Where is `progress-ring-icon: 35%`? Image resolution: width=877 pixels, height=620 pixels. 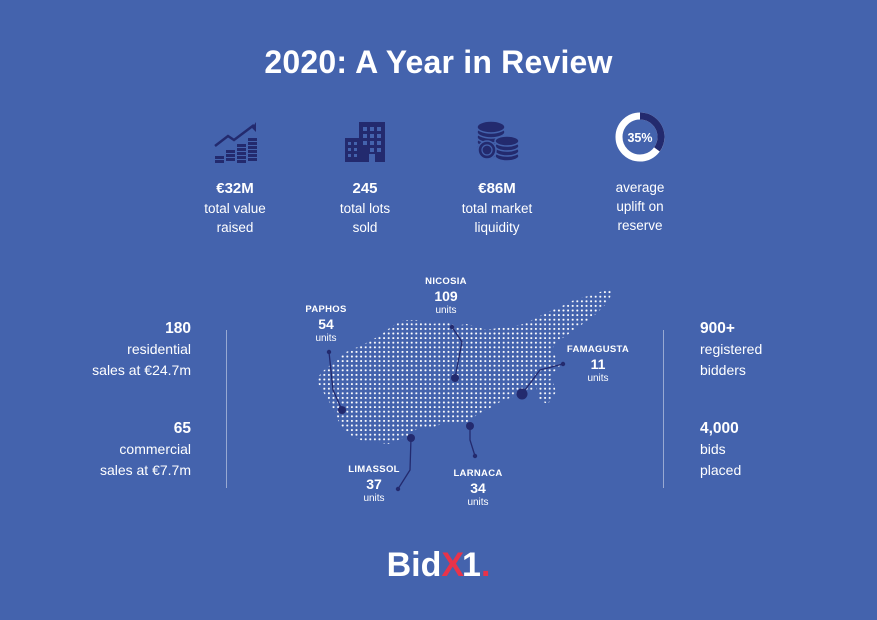 progress-ring-icon: 35% is located at coordinates (640, 138).